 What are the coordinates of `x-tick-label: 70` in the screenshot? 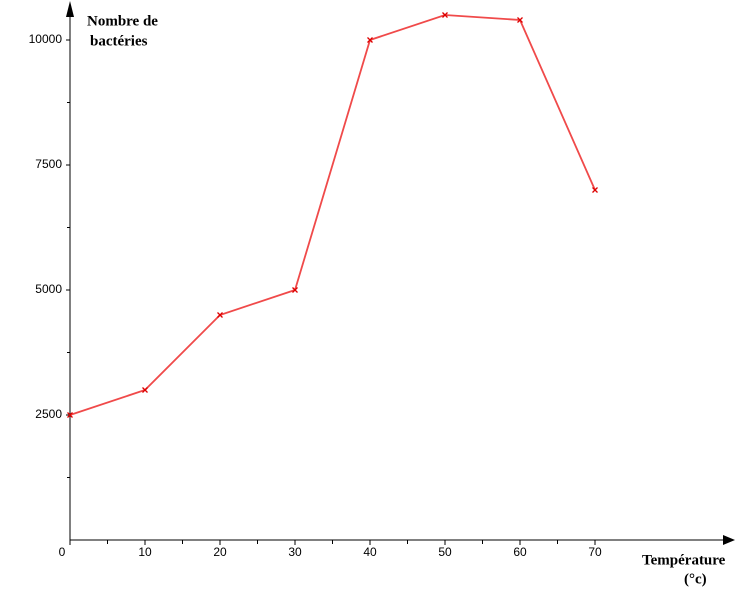 It's located at (595, 552).